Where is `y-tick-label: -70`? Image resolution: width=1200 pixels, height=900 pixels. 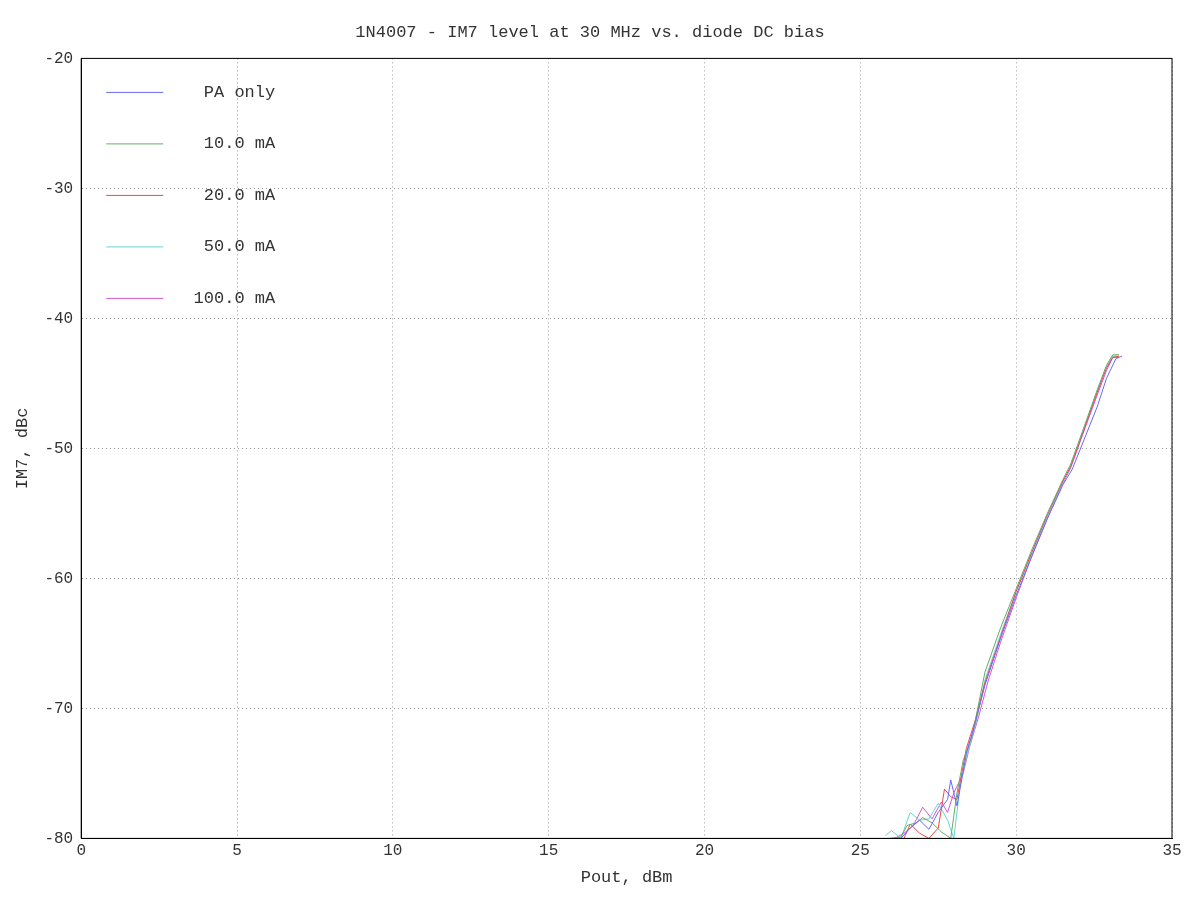 y-tick-label: -70 is located at coordinates (59, 708).